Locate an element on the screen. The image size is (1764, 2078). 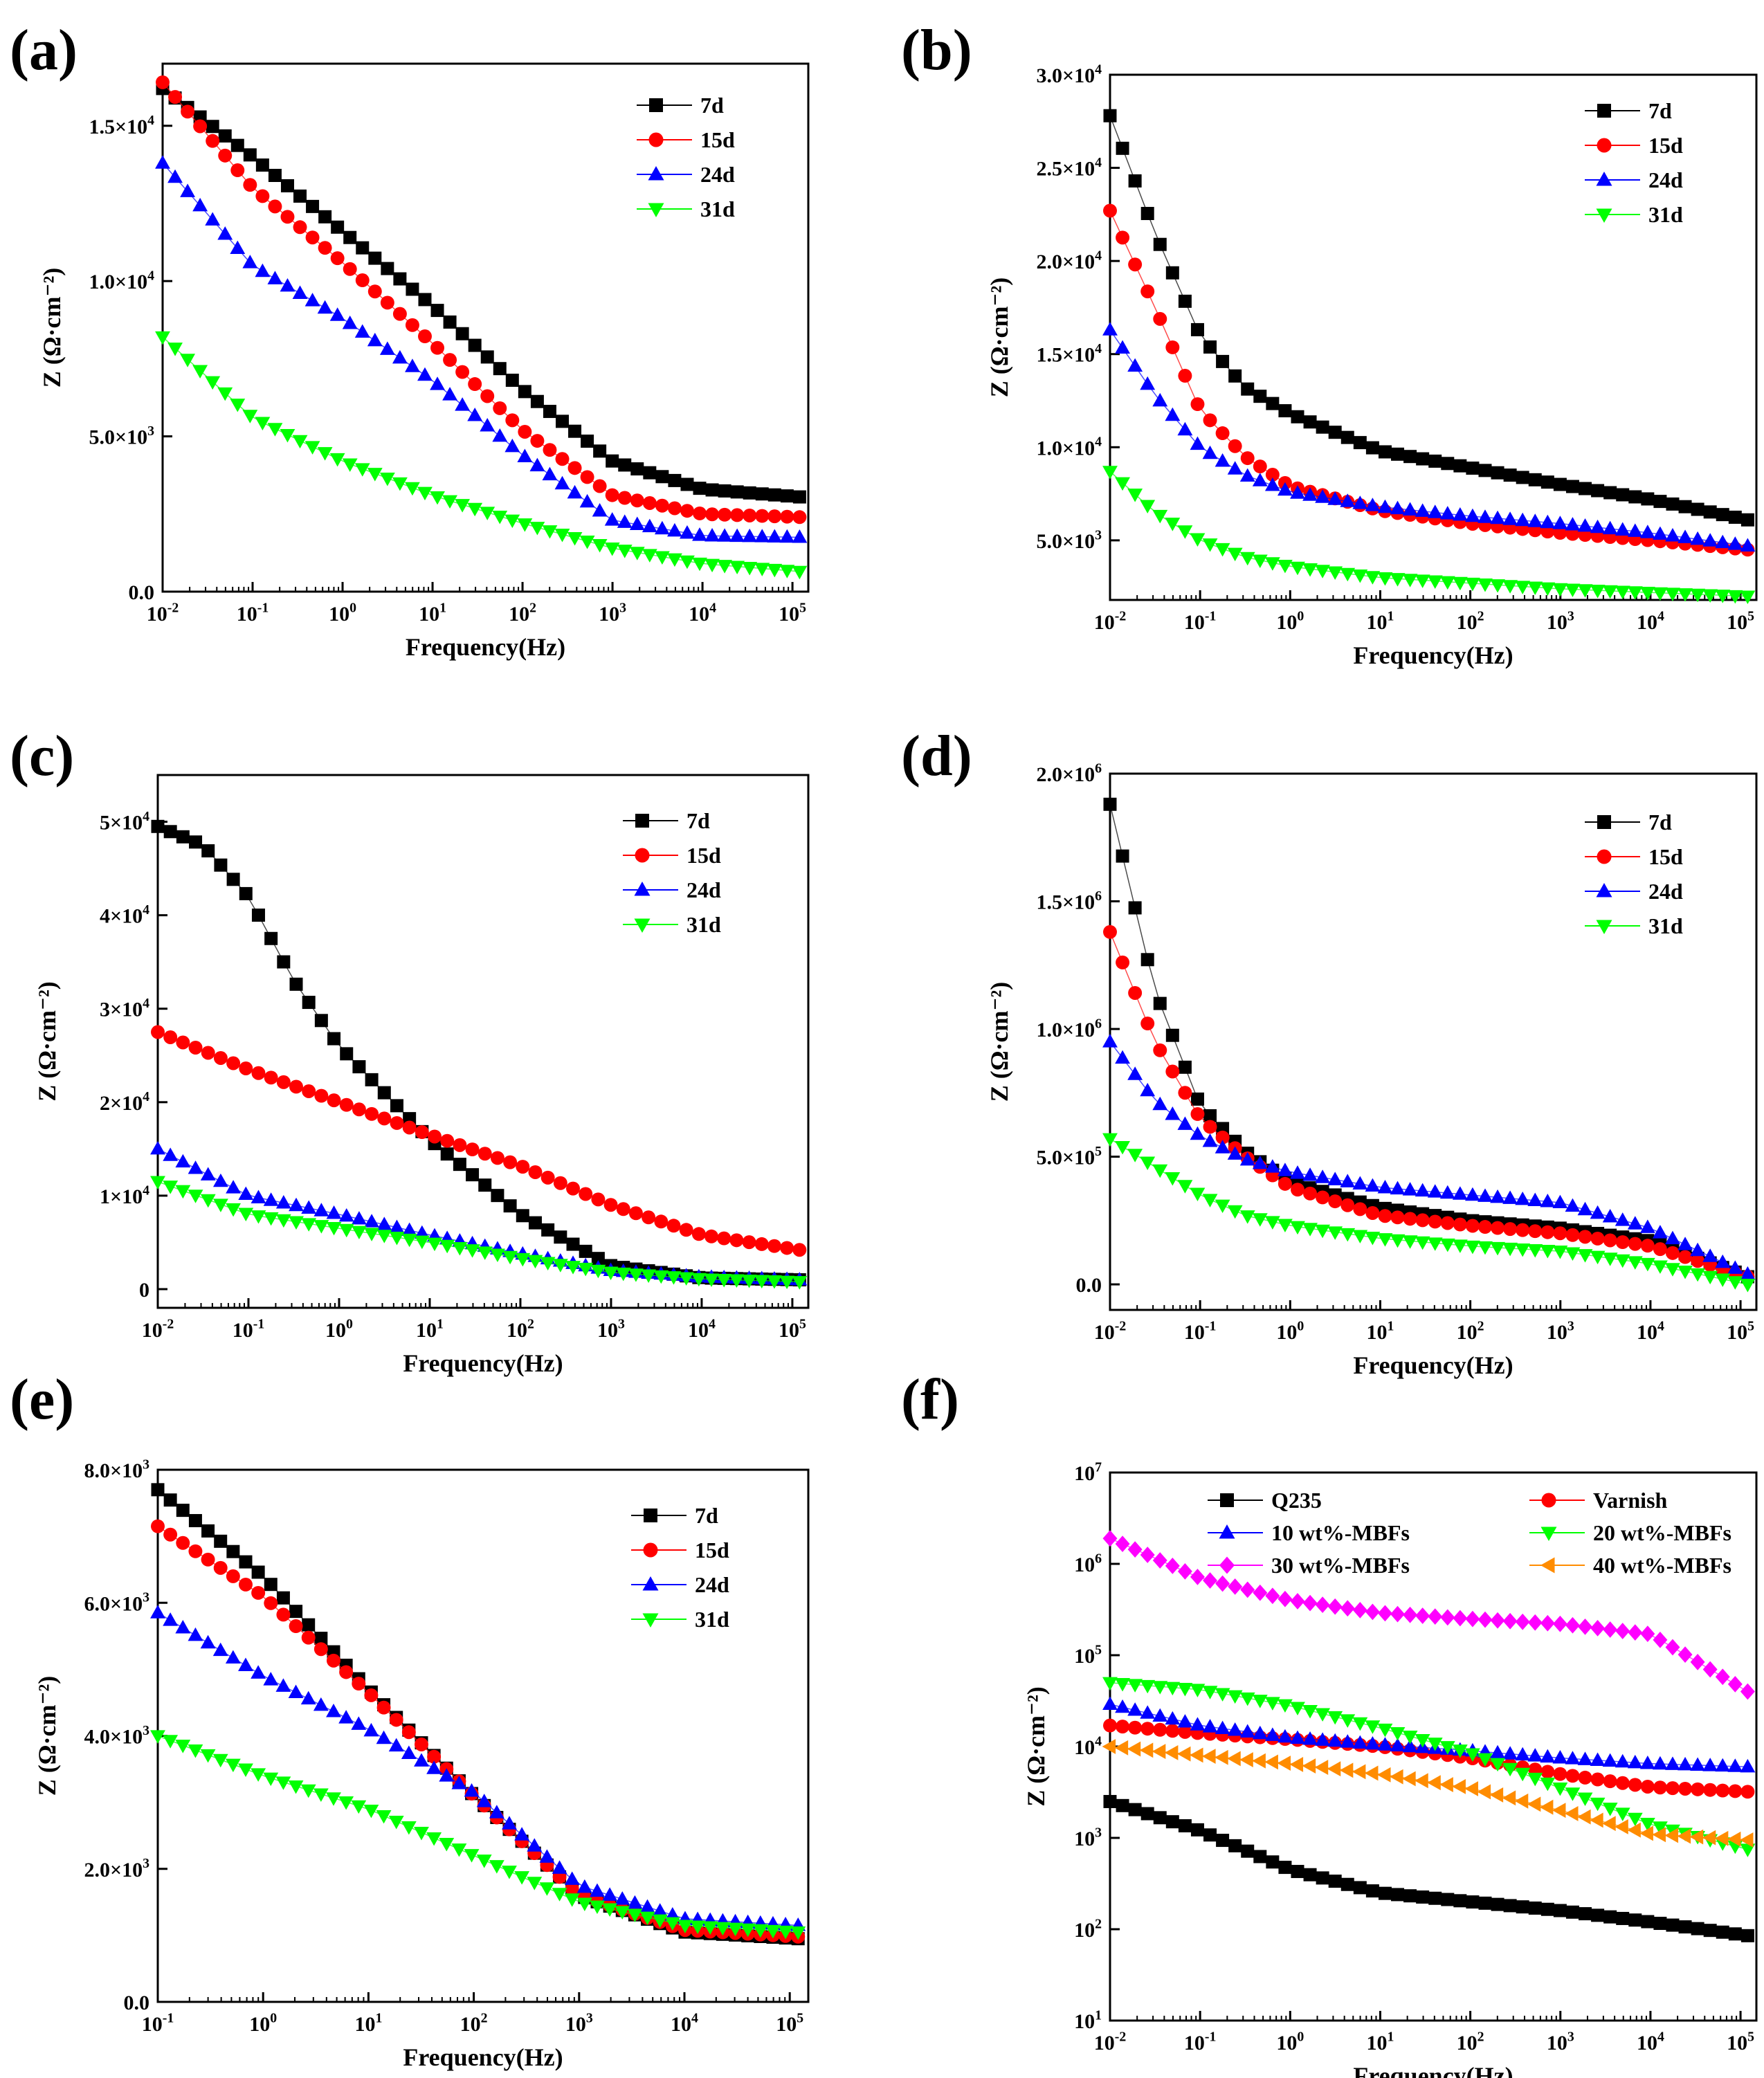
series-31d is located at coordinates (478, 1835).